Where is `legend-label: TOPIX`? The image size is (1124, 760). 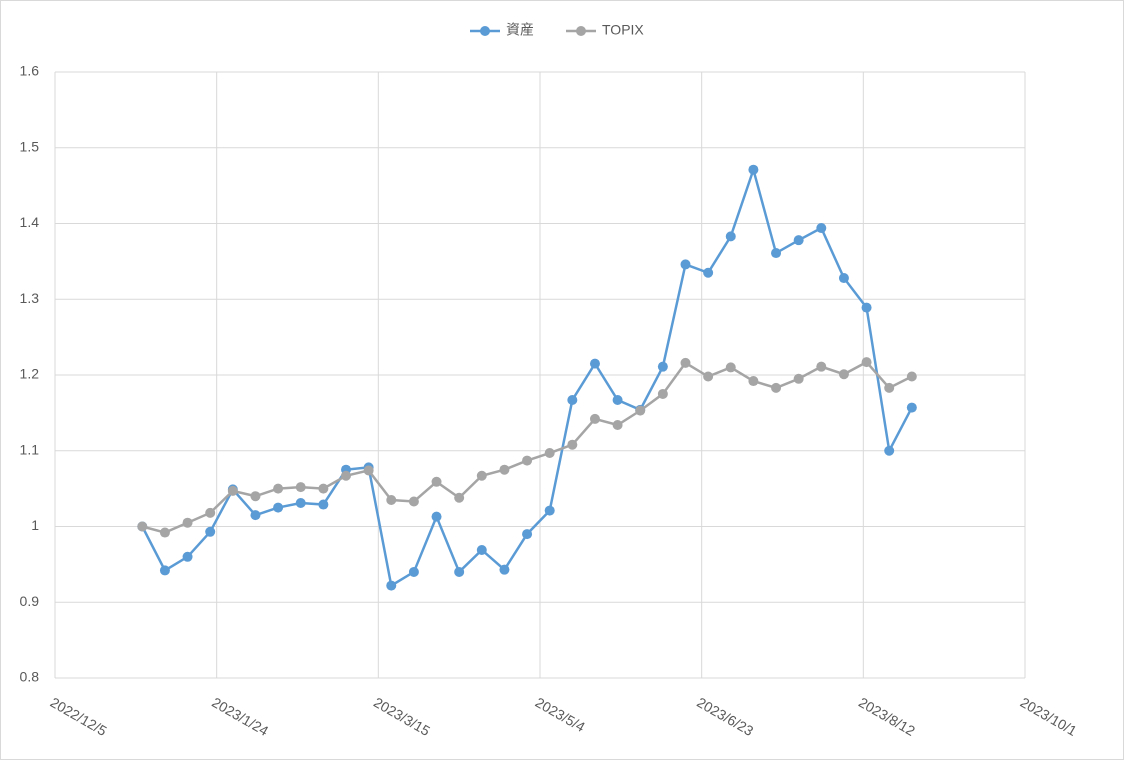
legend-label: TOPIX is located at coordinates (623, 30).